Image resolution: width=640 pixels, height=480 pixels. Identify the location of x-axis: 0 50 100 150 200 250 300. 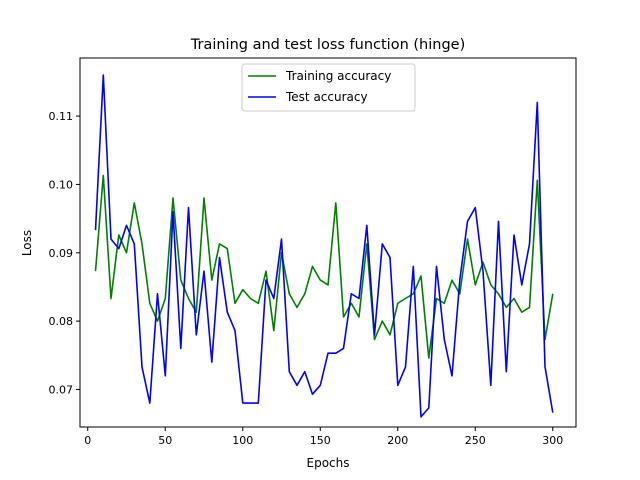
(323, 437).